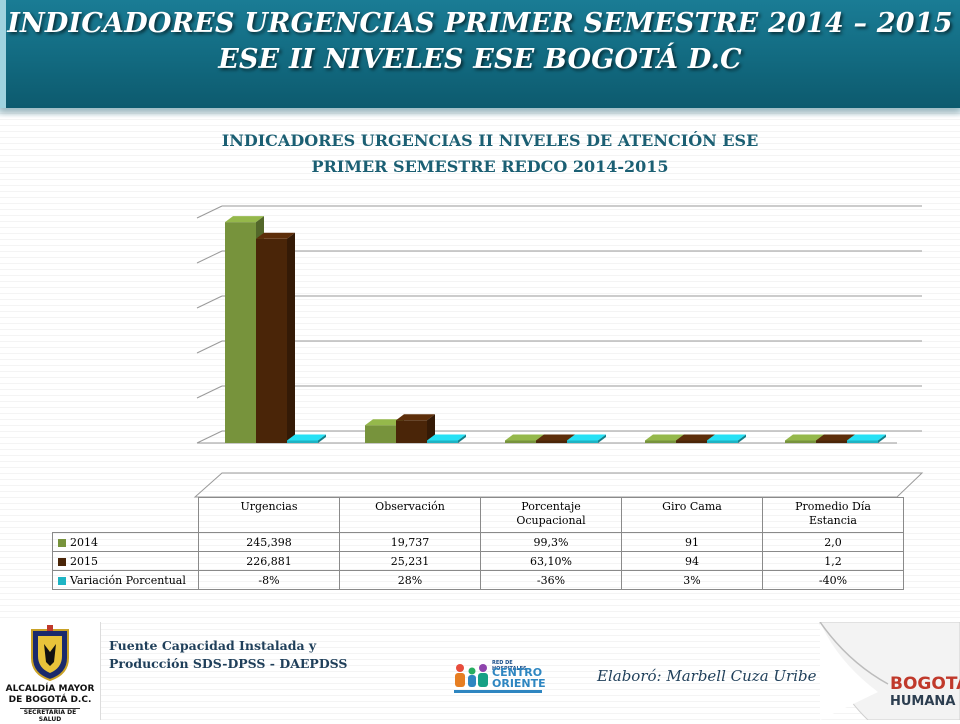 This screenshot has height=724, width=960. I want to click on centro-oriente-line1: RED DE HOSPITALES, so click(509, 666).